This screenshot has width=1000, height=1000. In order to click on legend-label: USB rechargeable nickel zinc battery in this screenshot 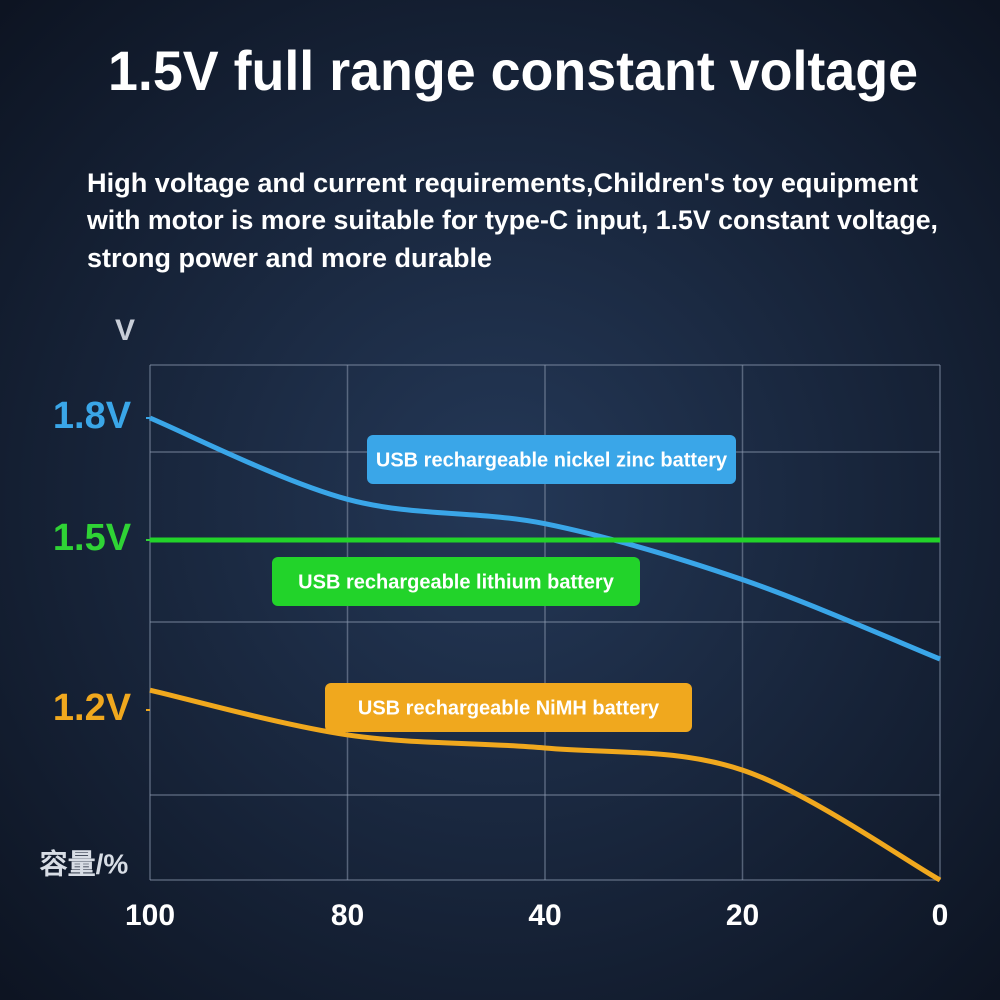, I will do `click(552, 460)`.